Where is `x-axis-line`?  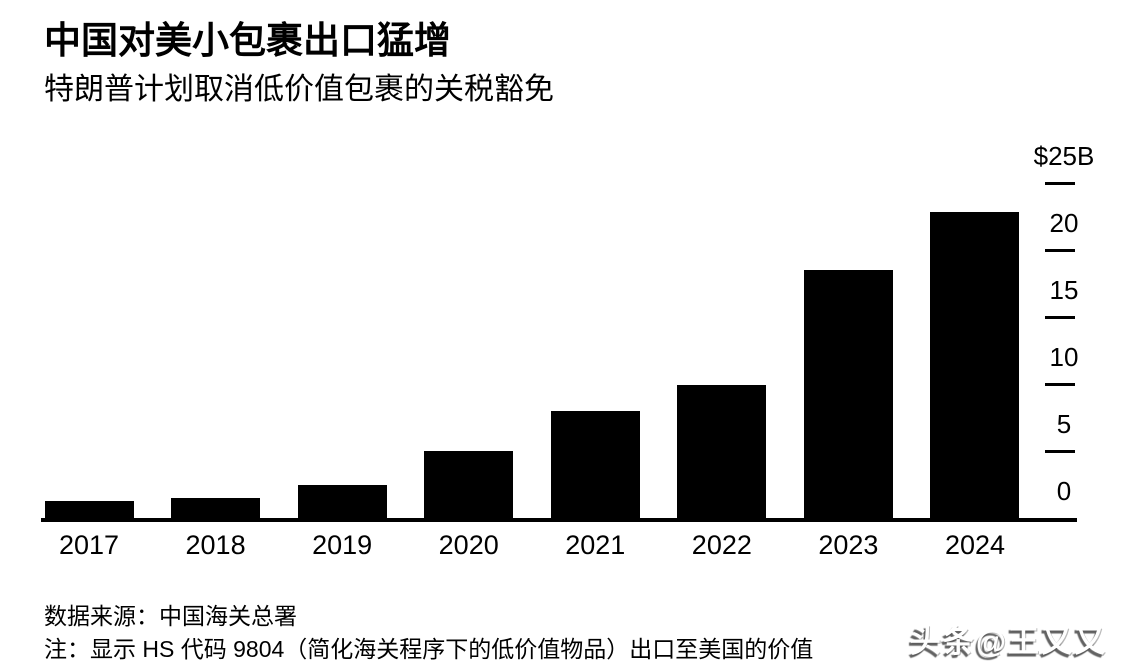 x-axis-line is located at coordinates (559, 520).